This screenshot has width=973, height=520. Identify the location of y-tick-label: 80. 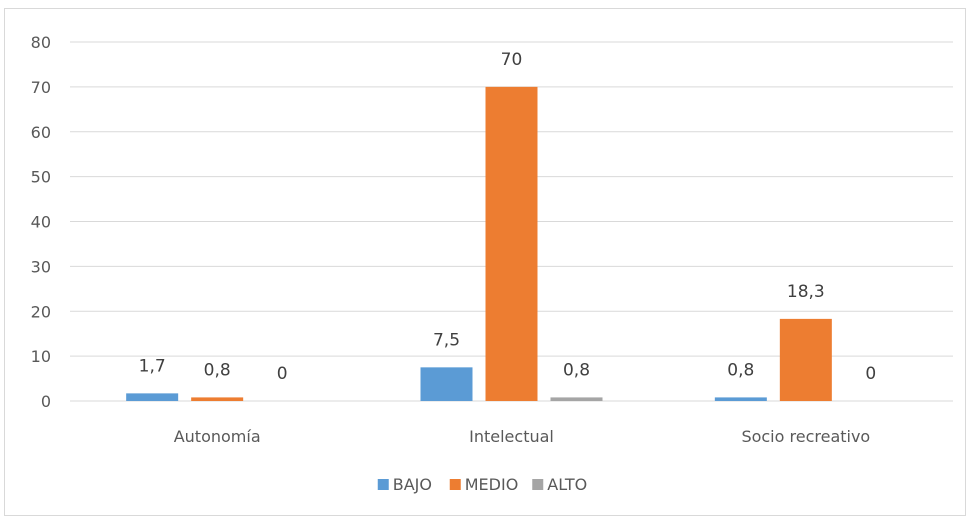
(41, 42).